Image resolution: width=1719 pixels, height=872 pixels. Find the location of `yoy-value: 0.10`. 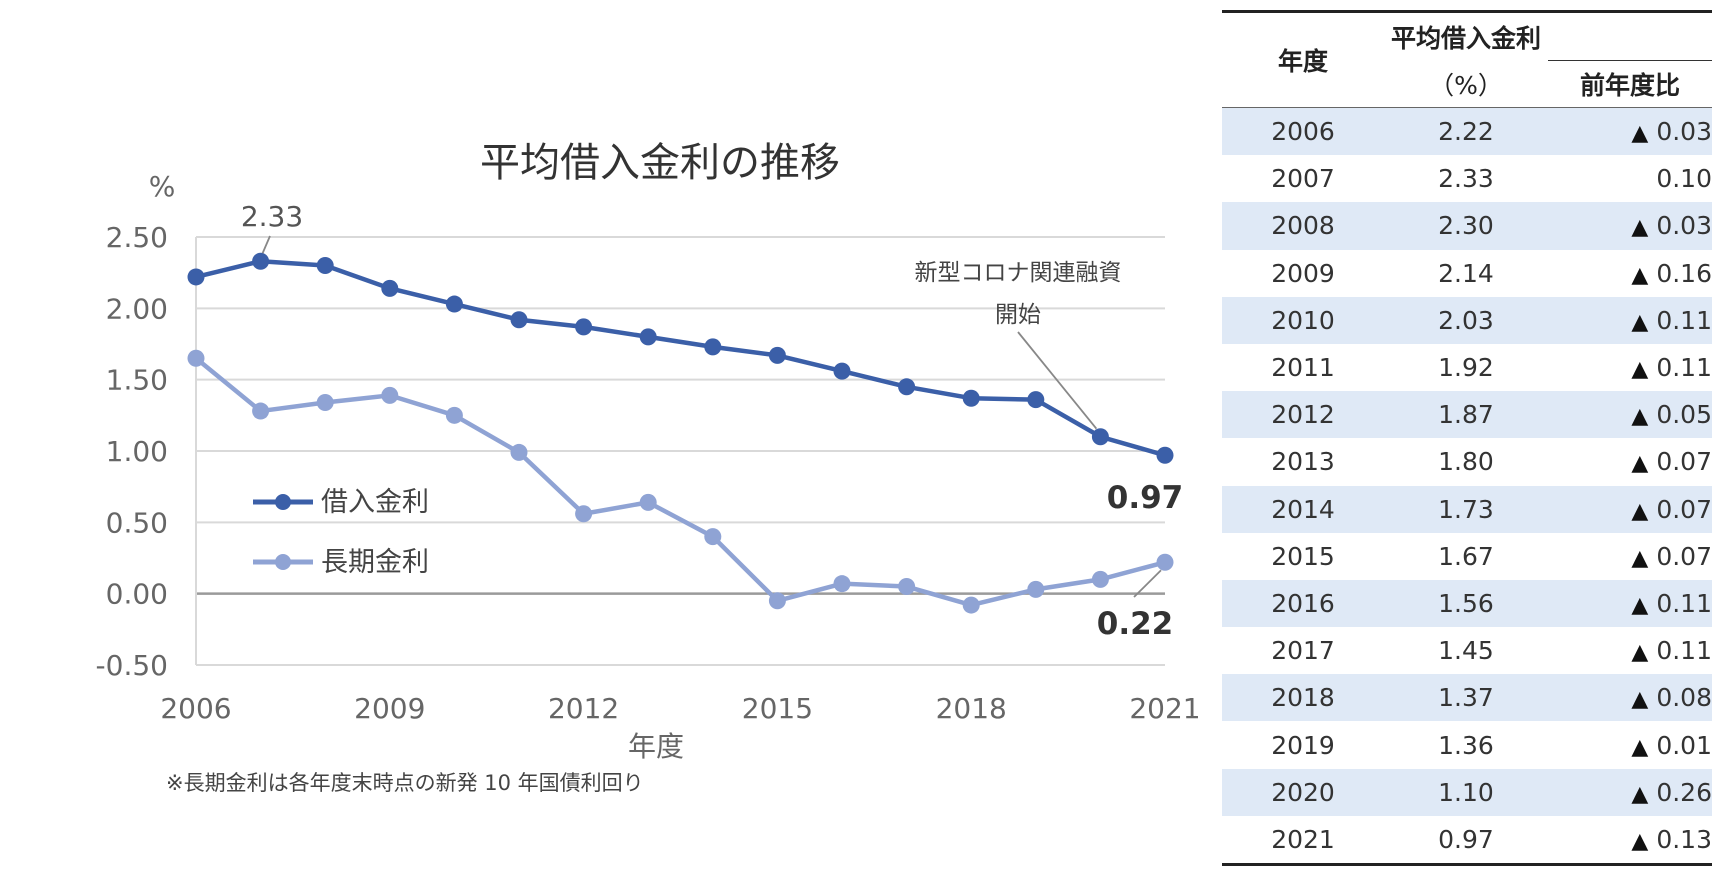

yoy-value: 0.10 is located at coordinates (1684, 179).